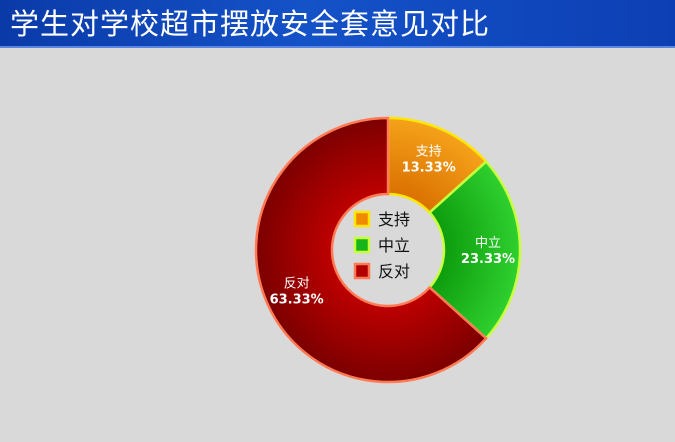  I want to click on slice-category-label: 支持, so click(429, 152).